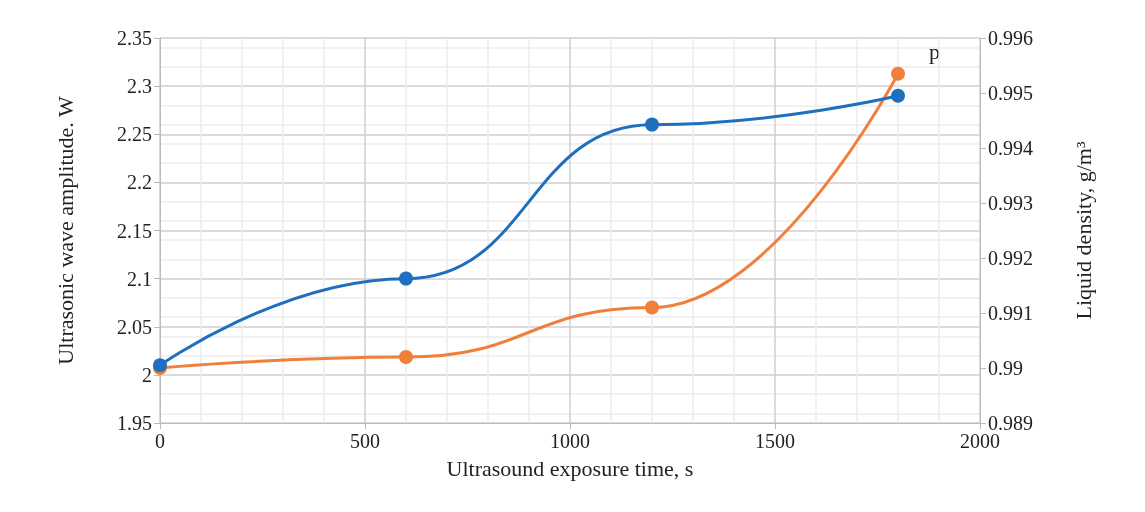 The height and width of the screenshot is (512, 1145). What do you see at coordinates (570, 441) in the screenshot?
I see `x-tick-label: 1000` at bounding box center [570, 441].